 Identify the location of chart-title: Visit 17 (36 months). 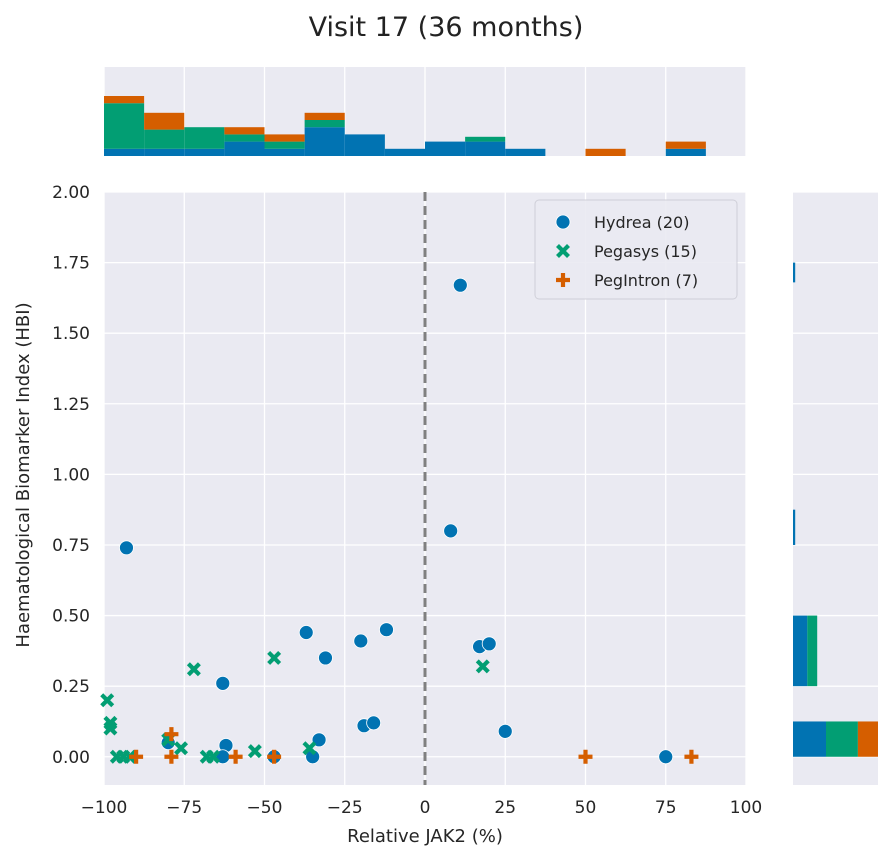
(446, 27).